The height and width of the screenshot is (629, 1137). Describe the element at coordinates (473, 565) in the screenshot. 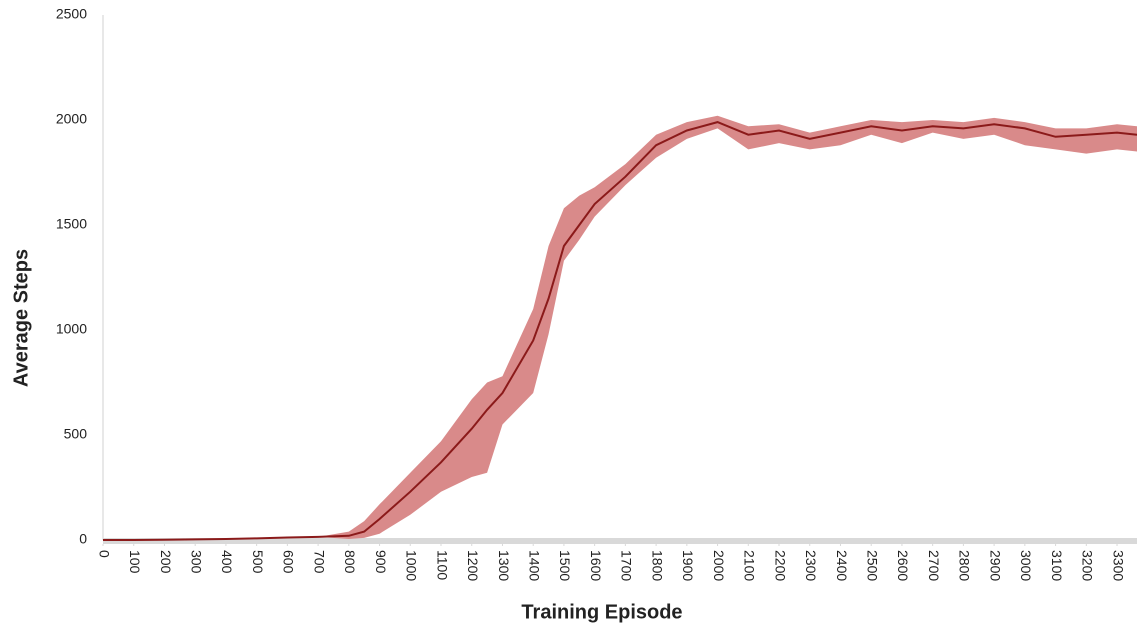

I see `x-tick-label: 1200` at that location.